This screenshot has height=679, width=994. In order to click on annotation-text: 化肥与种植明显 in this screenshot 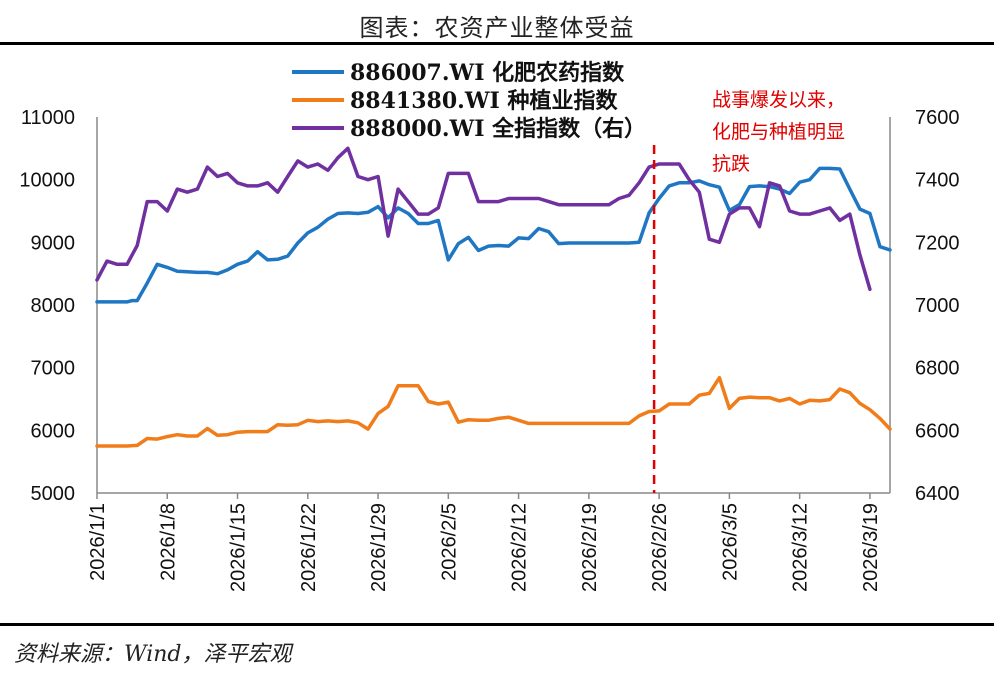, I will do `click(778, 132)`.